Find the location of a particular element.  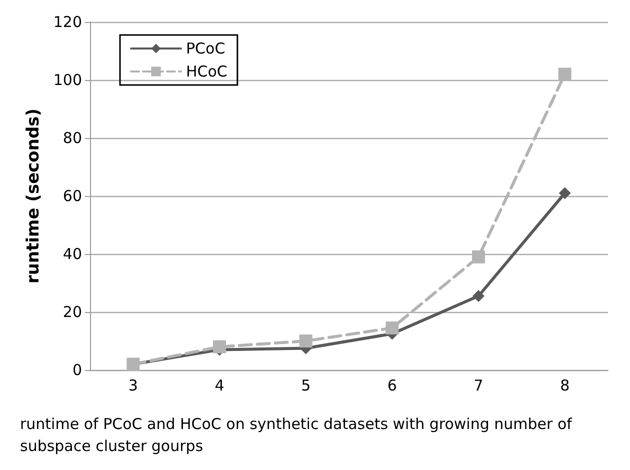

legend-label: HCoC is located at coordinates (207, 71).